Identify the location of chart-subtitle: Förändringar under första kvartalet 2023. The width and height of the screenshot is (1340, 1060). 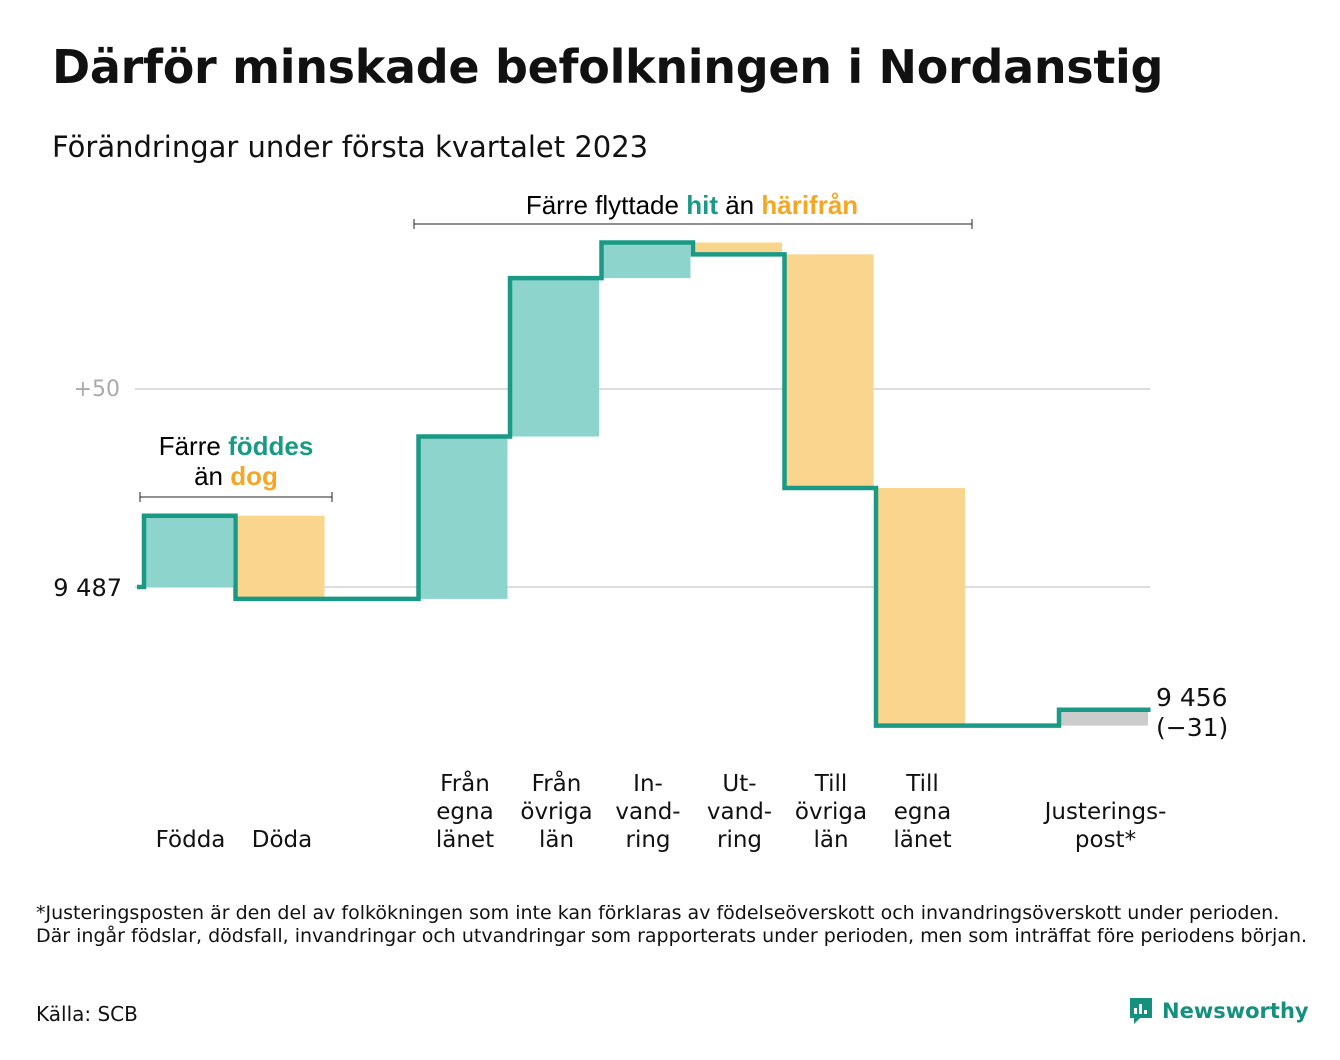
(350, 147).